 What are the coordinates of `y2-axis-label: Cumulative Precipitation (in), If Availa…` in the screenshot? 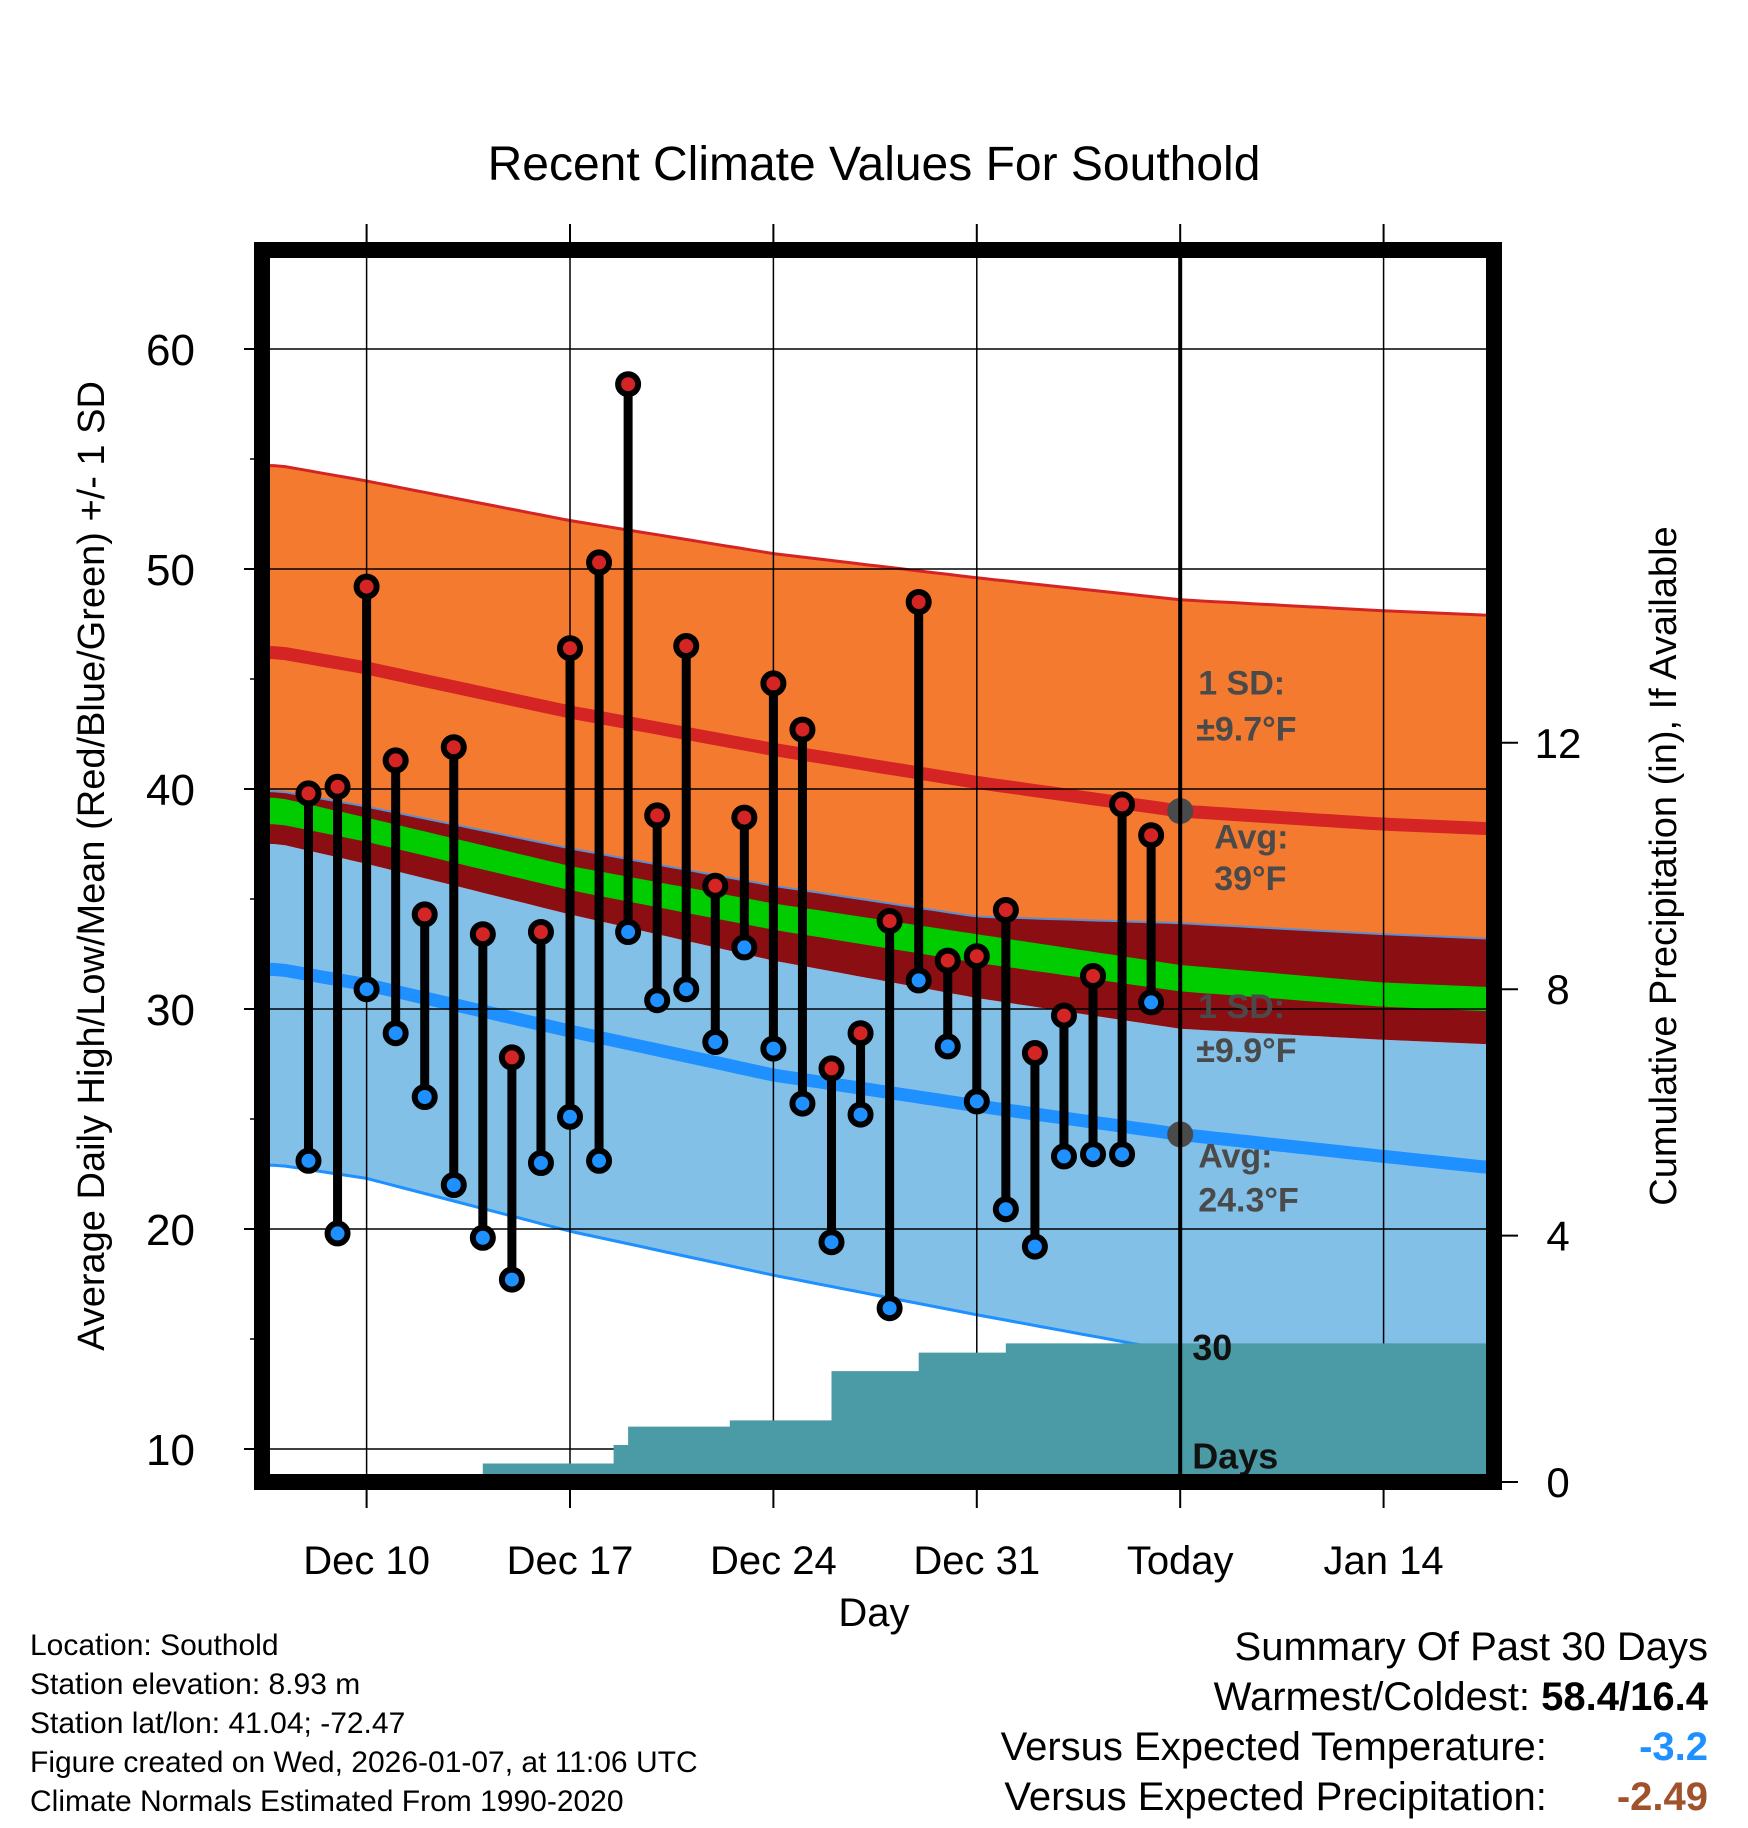 It's located at (1664, 865).